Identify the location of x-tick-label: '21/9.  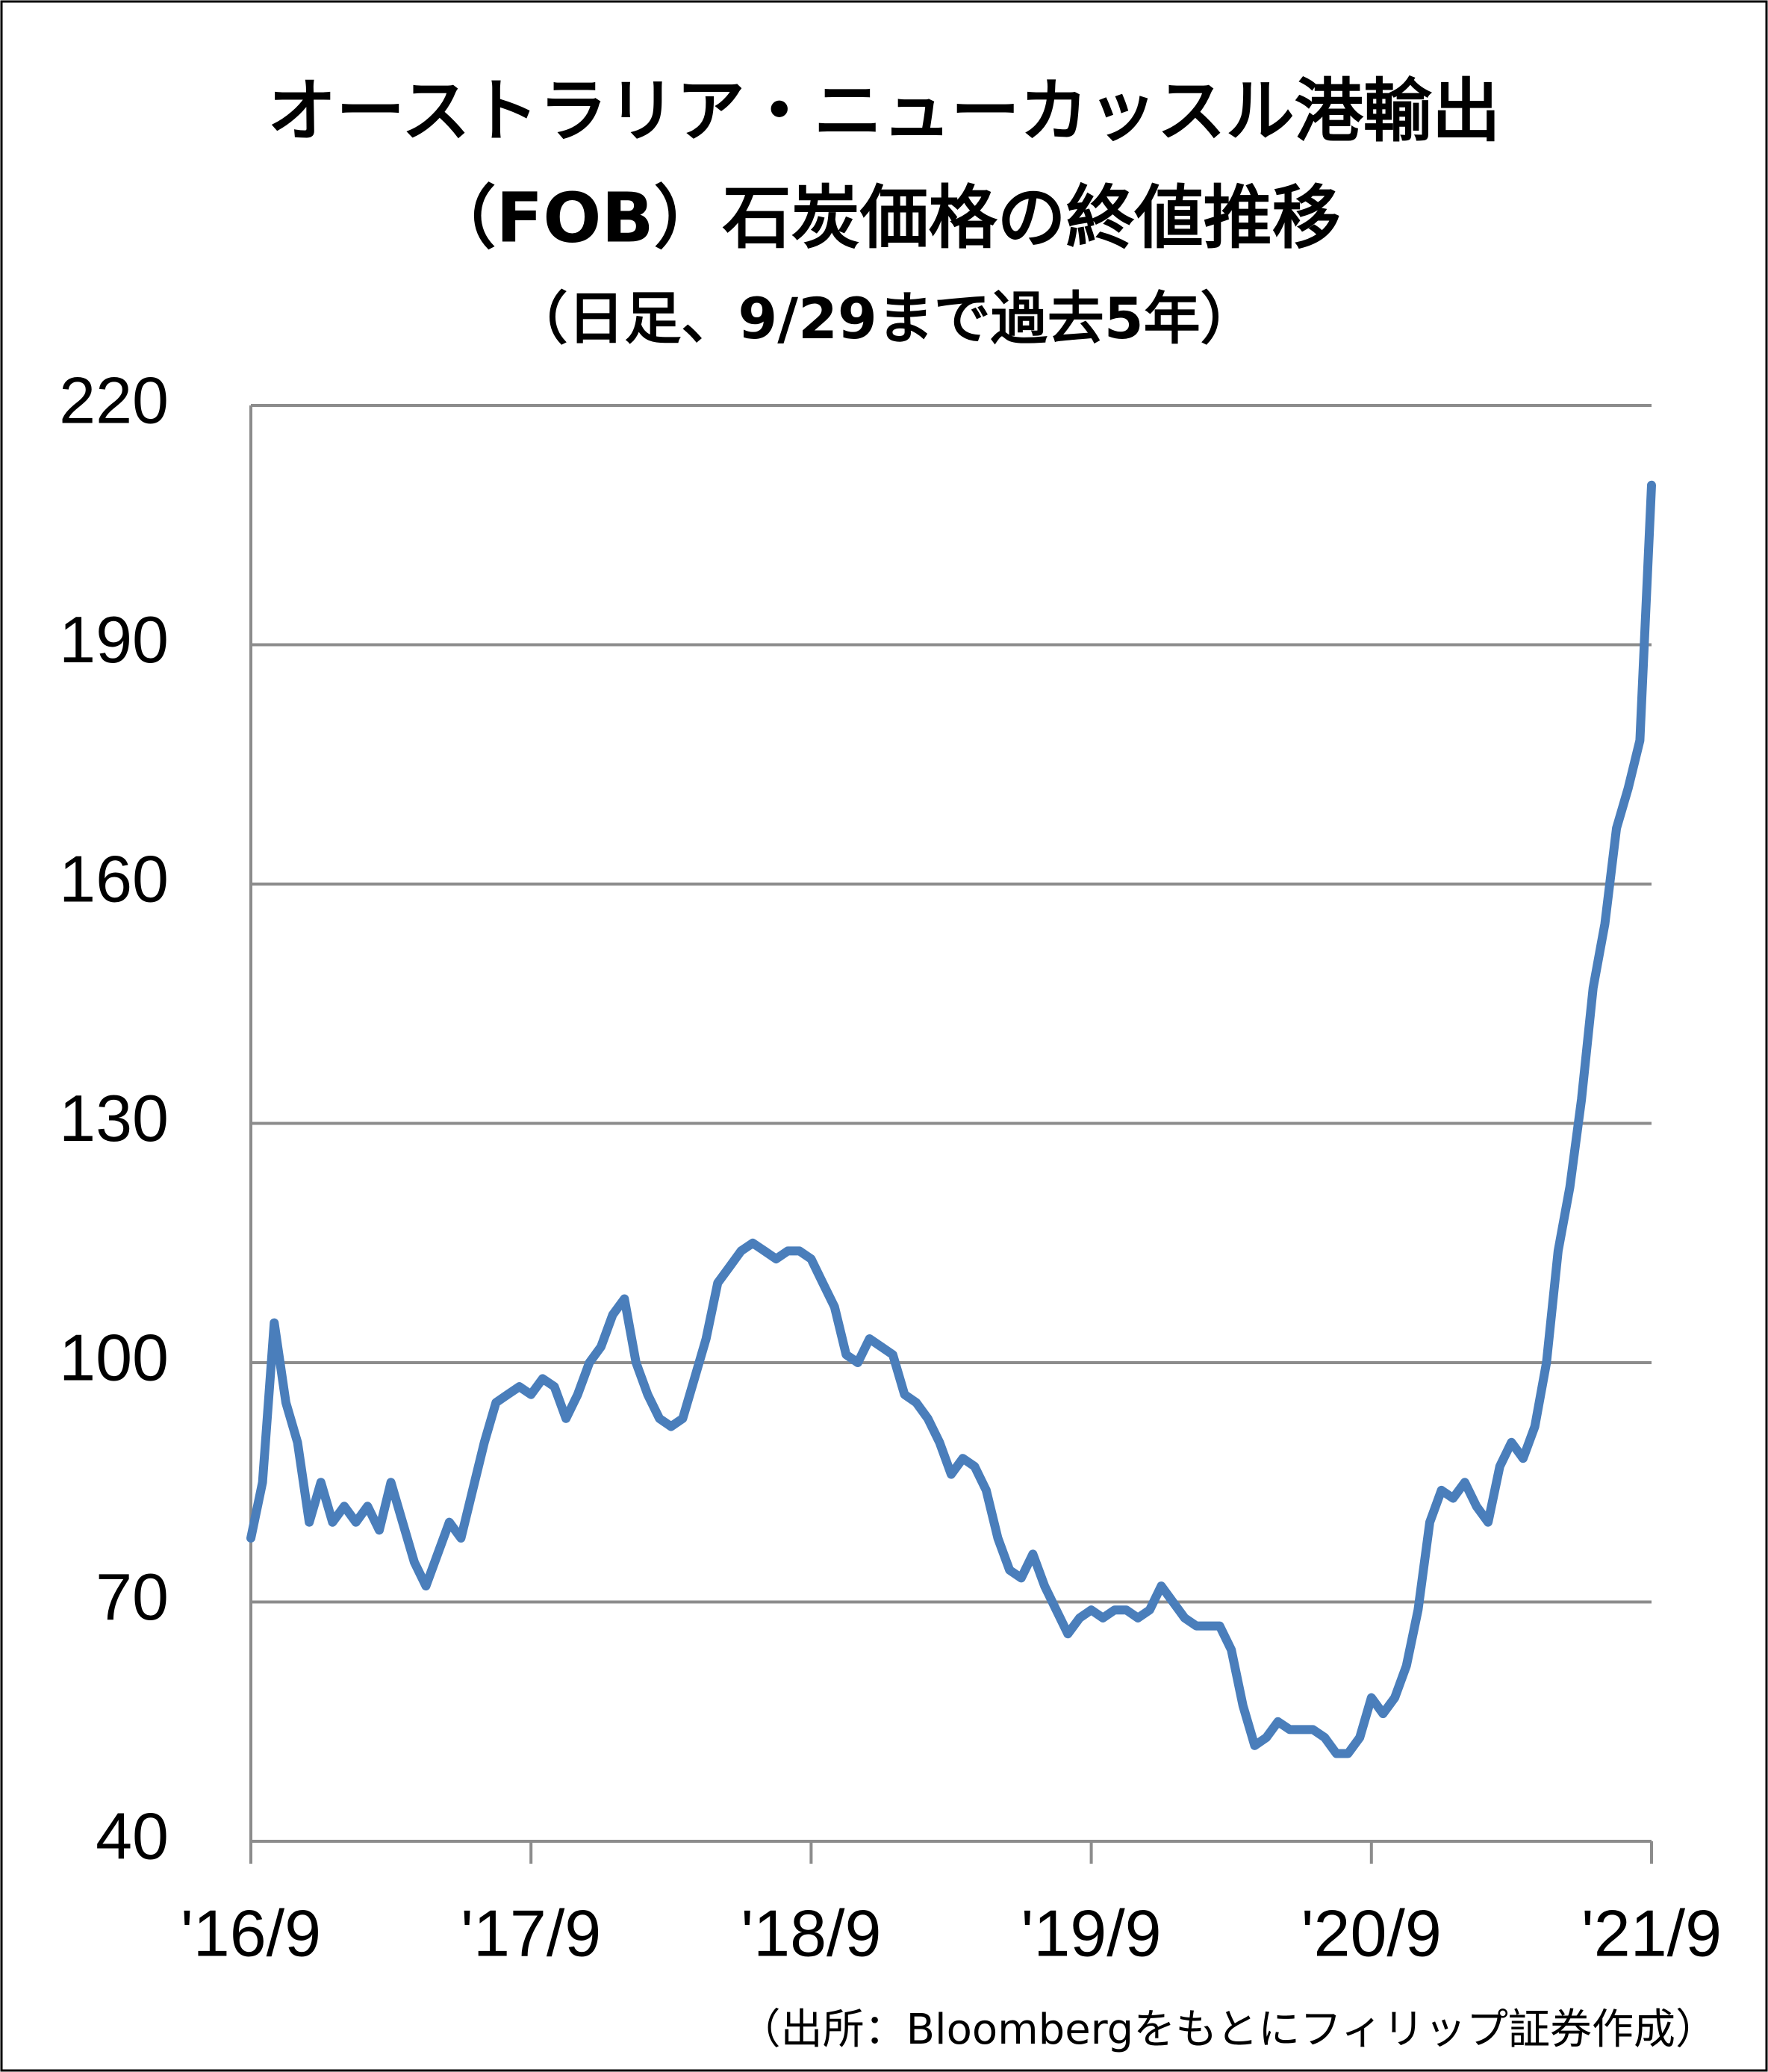
(1651, 1933).